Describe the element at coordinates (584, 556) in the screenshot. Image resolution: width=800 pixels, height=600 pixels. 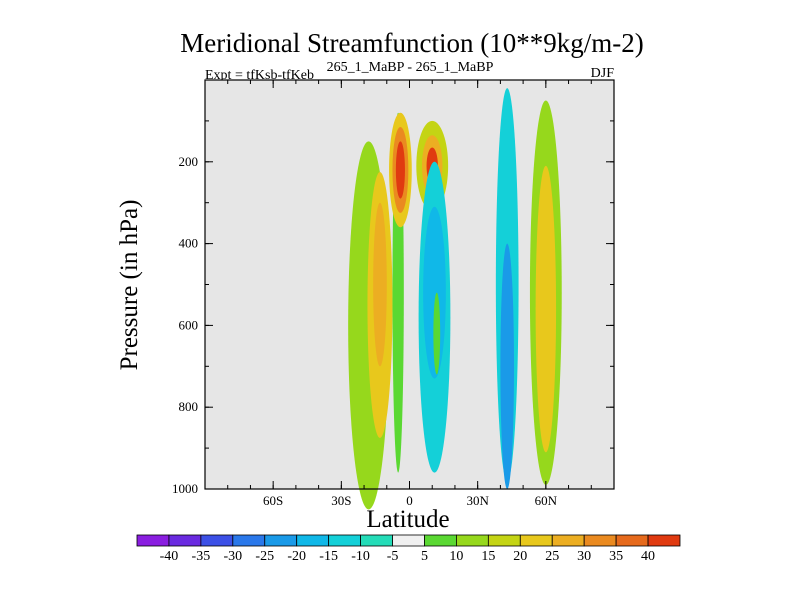
I see `colorbar-label: 30` at that location.